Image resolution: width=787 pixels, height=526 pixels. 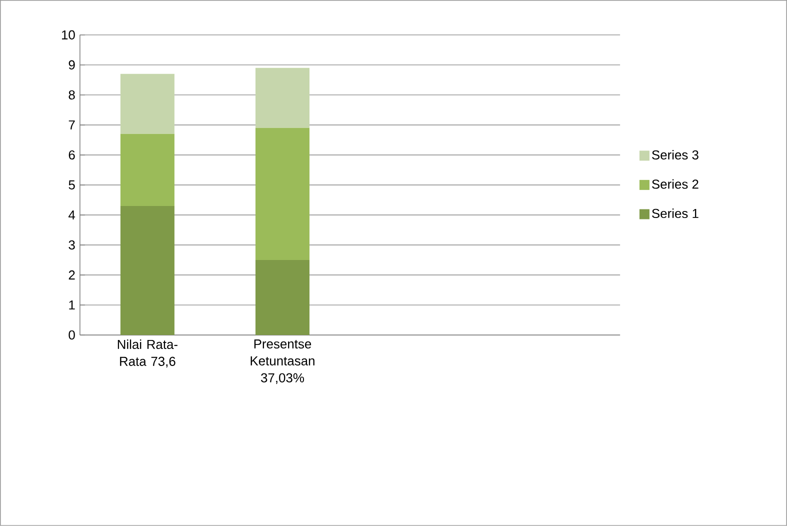 I want to click on y-tick-label: 5, so click(x=71, y=185).